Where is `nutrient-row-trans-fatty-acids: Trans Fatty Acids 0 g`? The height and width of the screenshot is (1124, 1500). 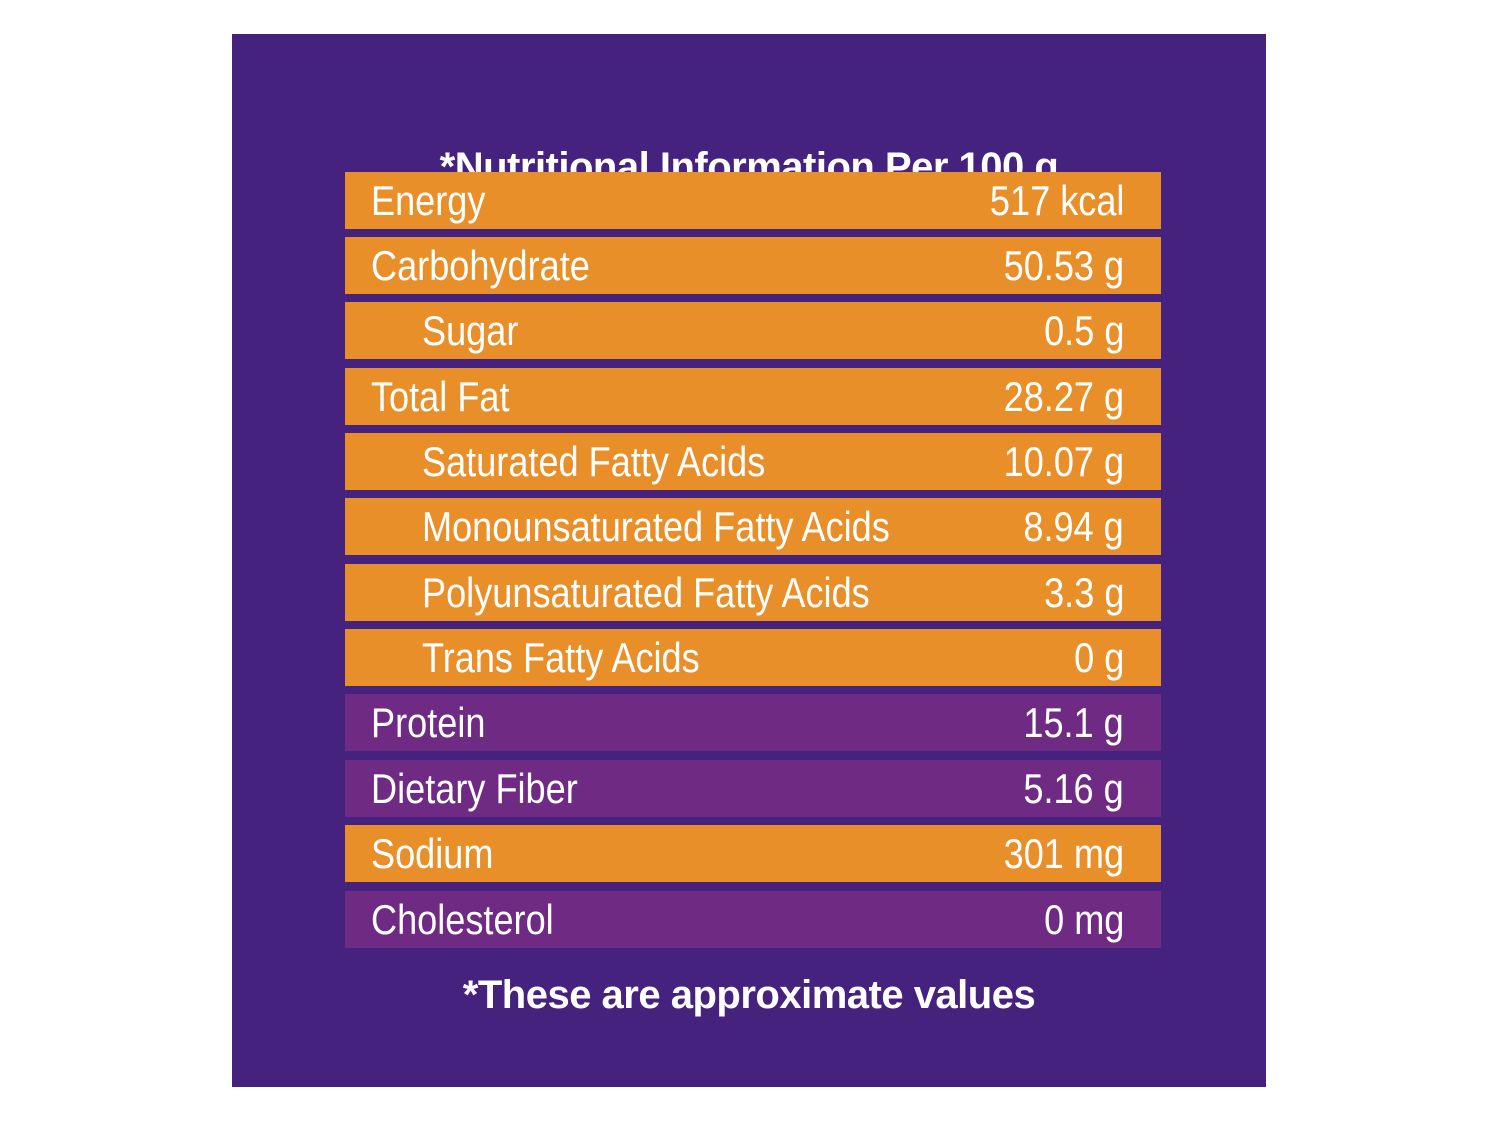 nutrient-row-trans-fatty-acids: Trans Fatty Acids 0 g is located at coordinates (753, 657).